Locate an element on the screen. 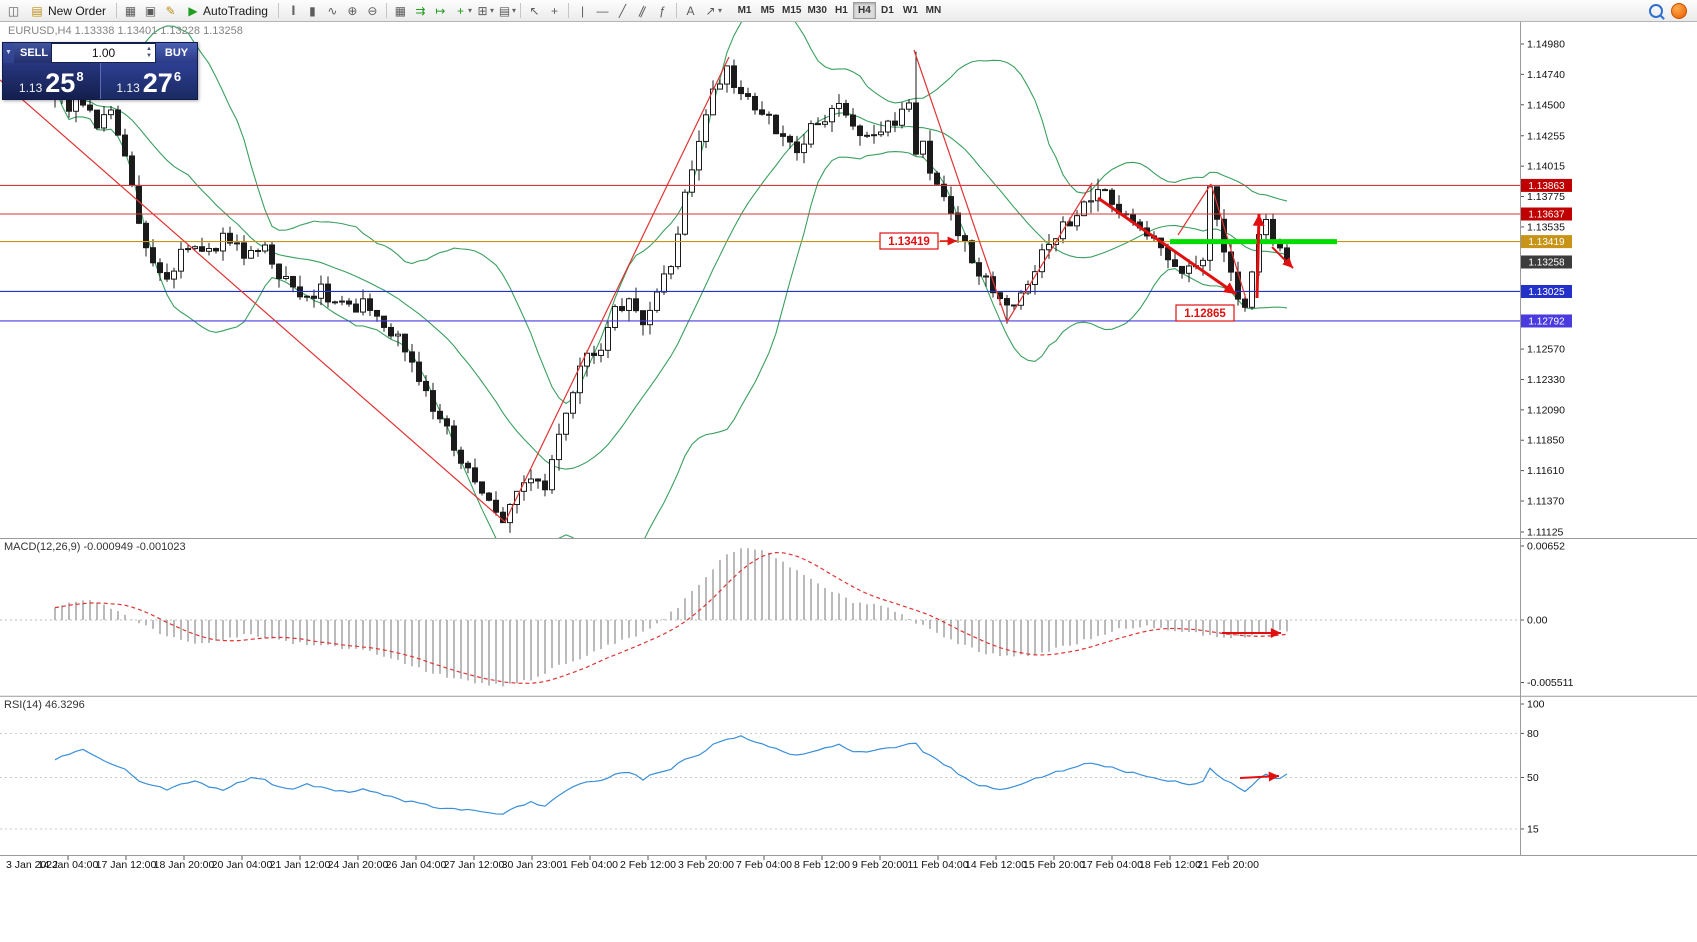 The width and height of the screenshot is (1697, 942). new-chart-icon: ▦ is located at coordinates (130, 10).